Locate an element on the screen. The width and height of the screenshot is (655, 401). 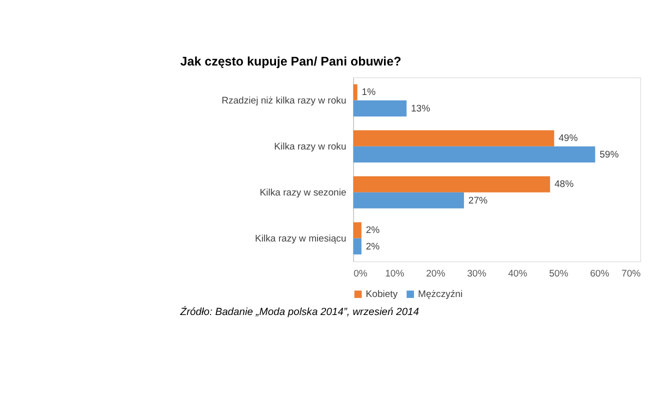
data-label: 27% is located at coordinates (478, 200).